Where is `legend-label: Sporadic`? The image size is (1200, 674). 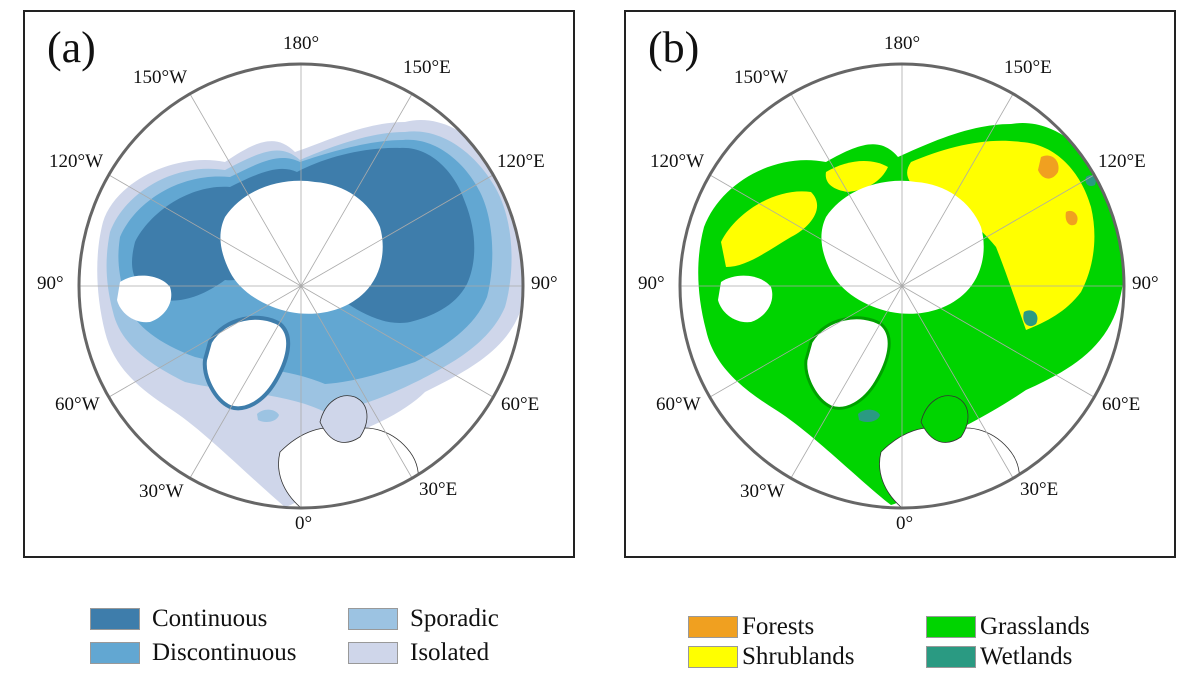
legend-label: Sporadic is located at coordinates (454, 618).